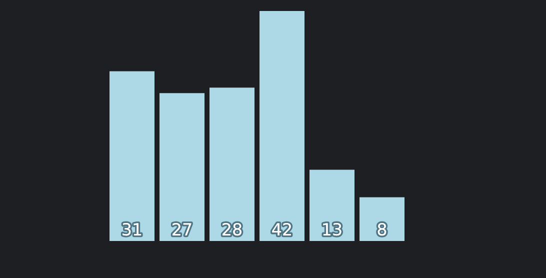 The height and width of the screenshot is (278, 546). Describe the element at coordinates (132, 229) in the screenshot. I see `data-label: 31` at that location.